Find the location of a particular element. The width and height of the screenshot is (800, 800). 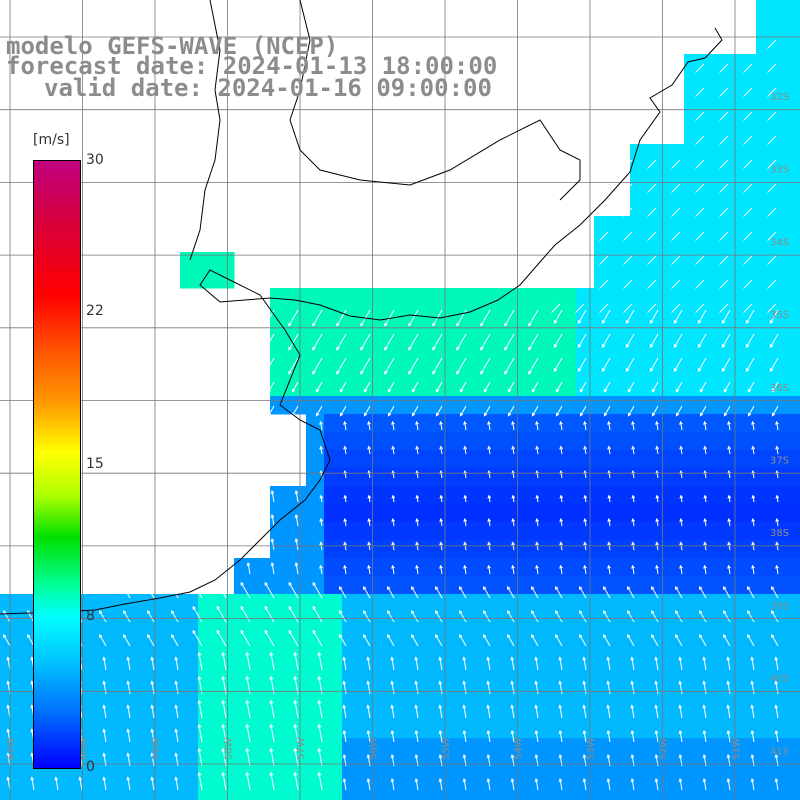

colorbar-tick-15: 15 is located at coordinates (95, 464).